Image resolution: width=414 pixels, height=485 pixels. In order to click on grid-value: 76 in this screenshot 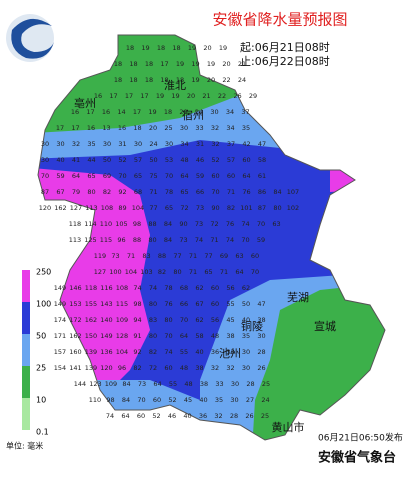, I will do `click(246, 192)`.